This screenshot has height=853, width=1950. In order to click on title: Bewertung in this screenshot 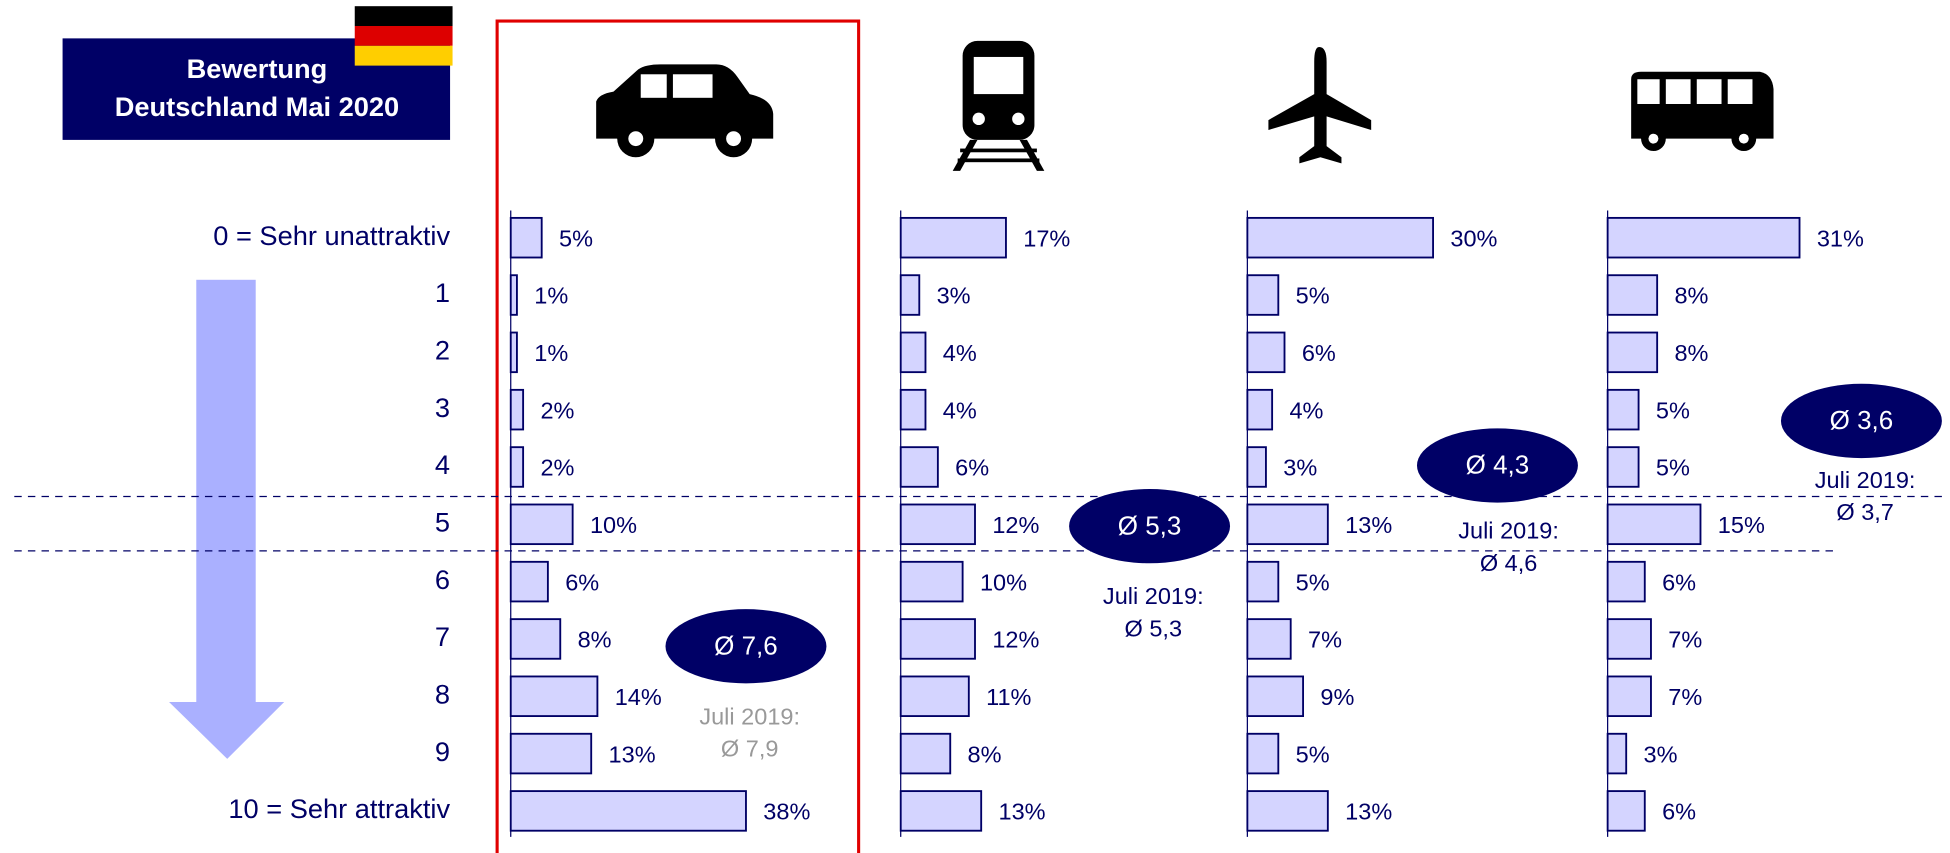, I will do `click(257, 68)`.